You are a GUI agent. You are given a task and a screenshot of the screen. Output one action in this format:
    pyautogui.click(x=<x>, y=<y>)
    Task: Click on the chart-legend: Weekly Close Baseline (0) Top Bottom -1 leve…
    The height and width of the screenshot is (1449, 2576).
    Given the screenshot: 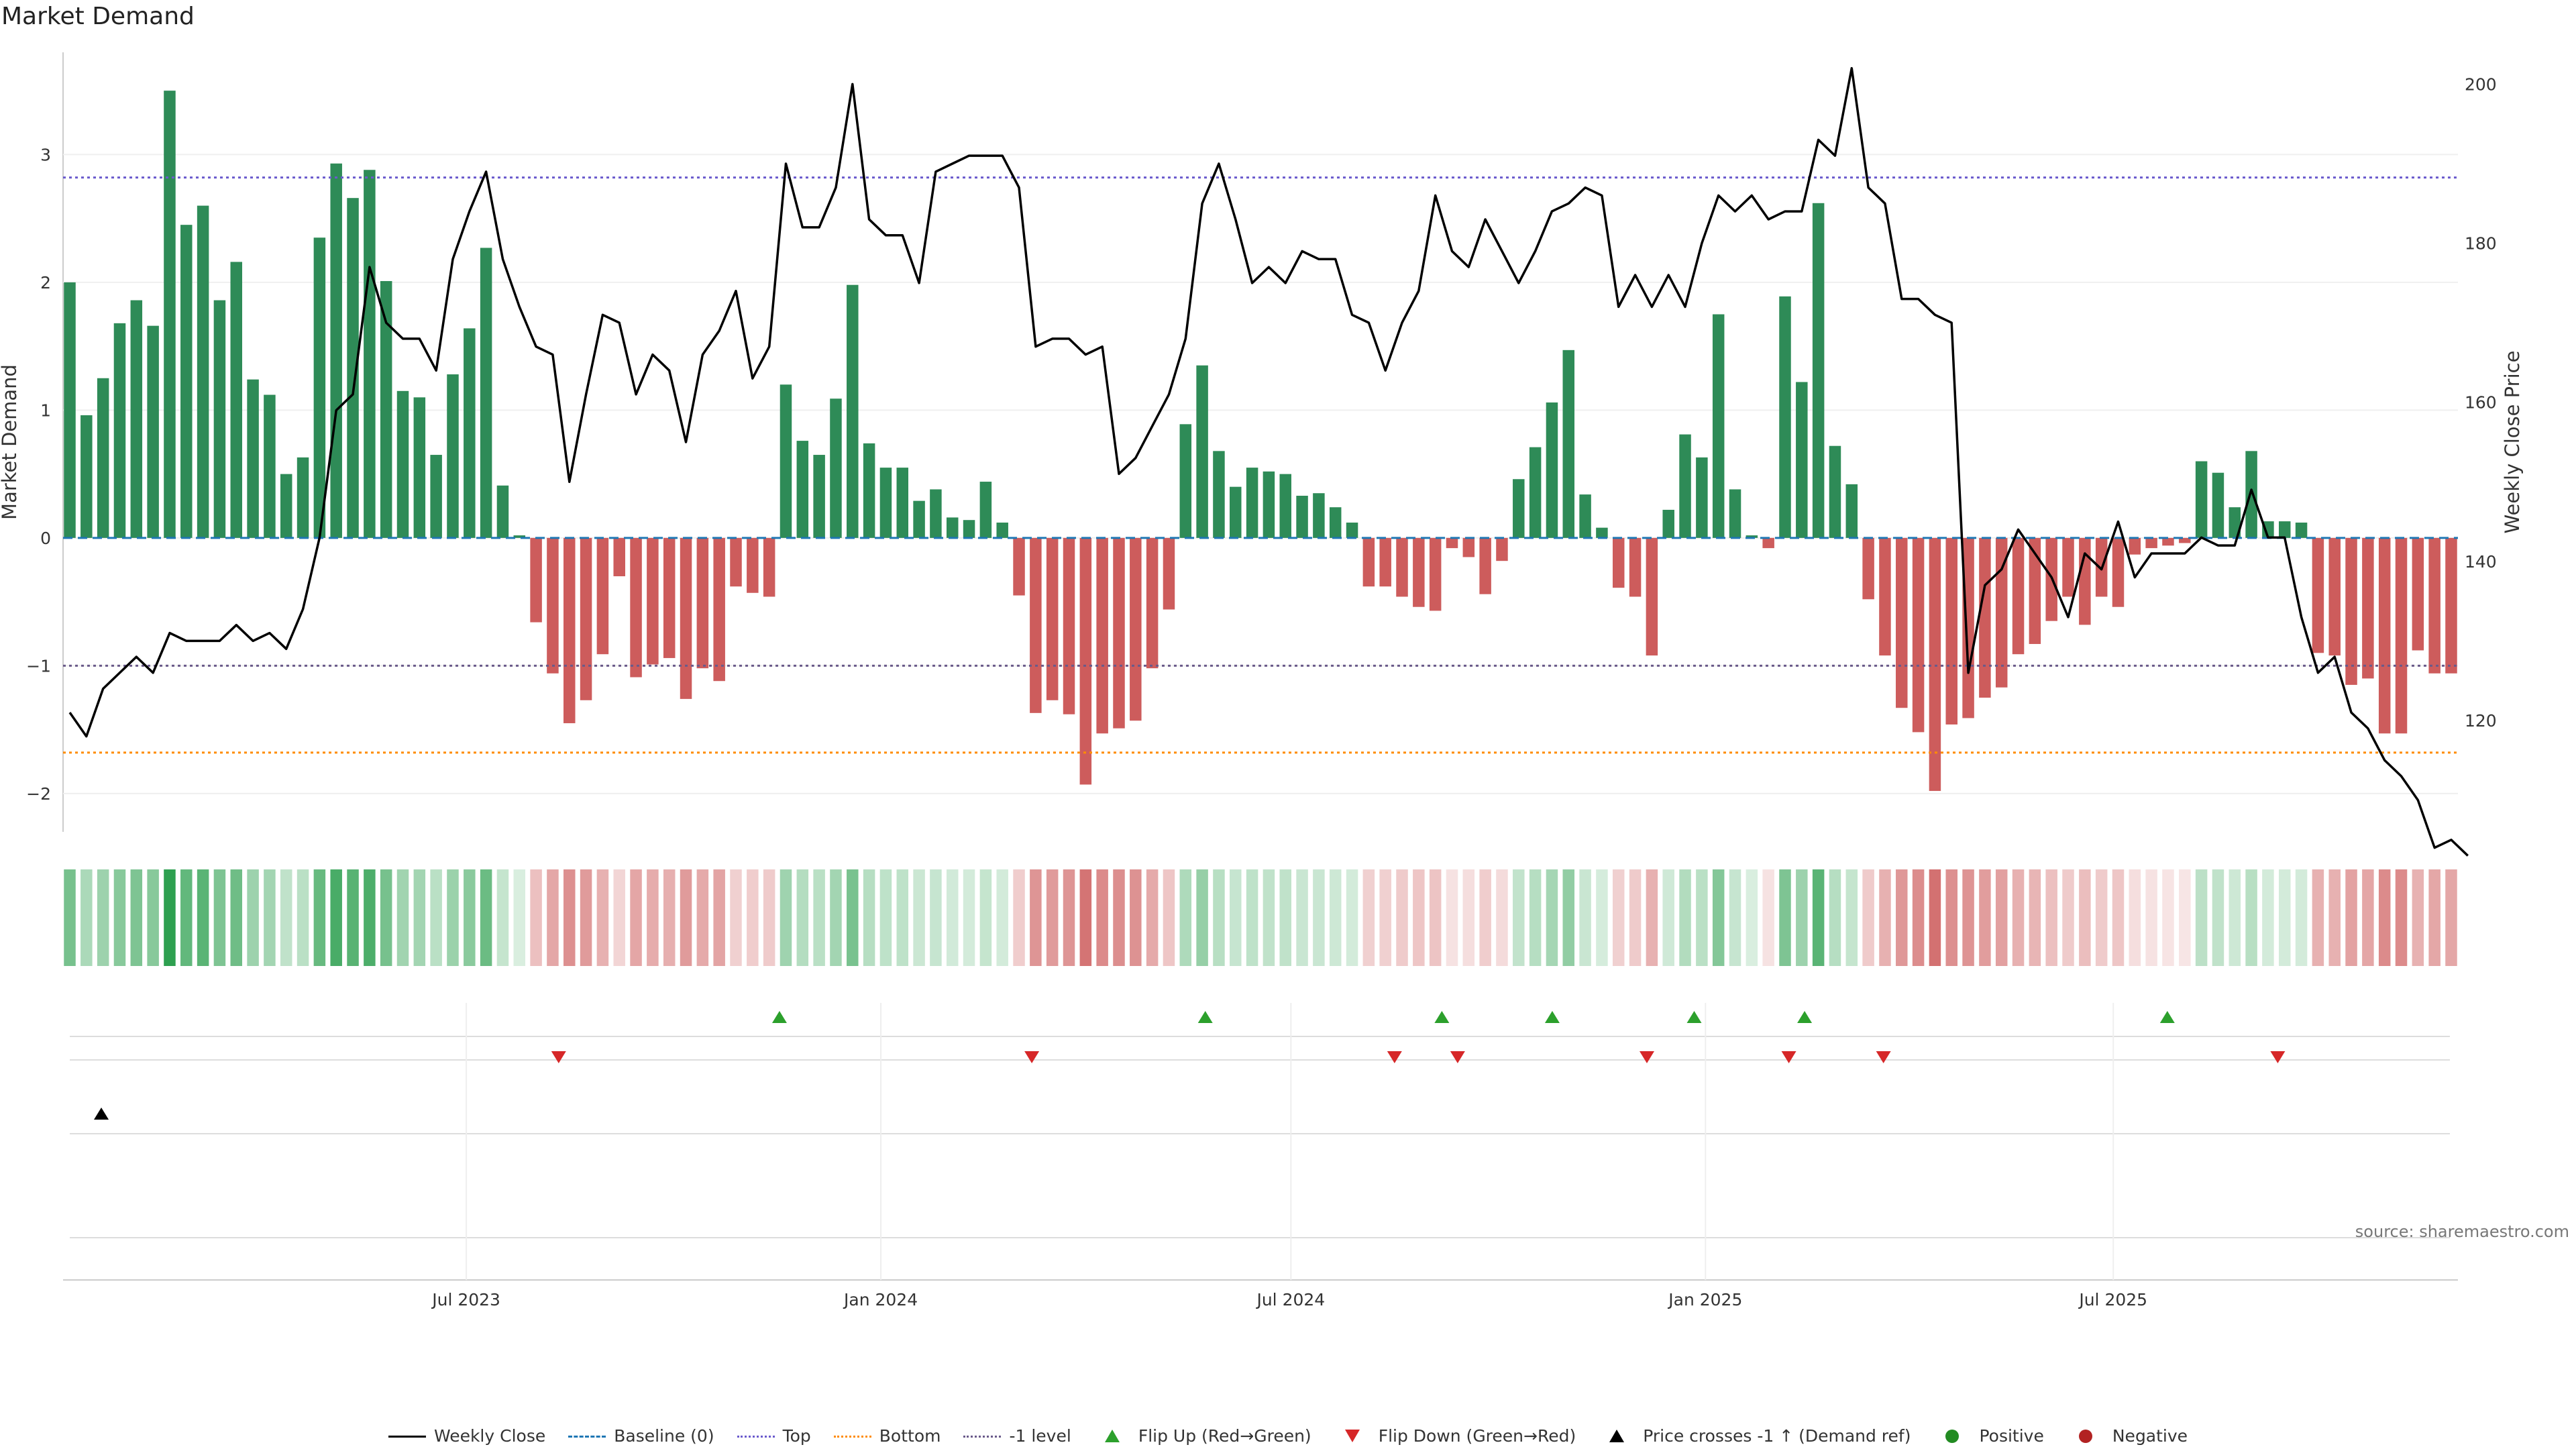 What is the action you would take?
    pyautogui.click(x=1288, y=1436)
    